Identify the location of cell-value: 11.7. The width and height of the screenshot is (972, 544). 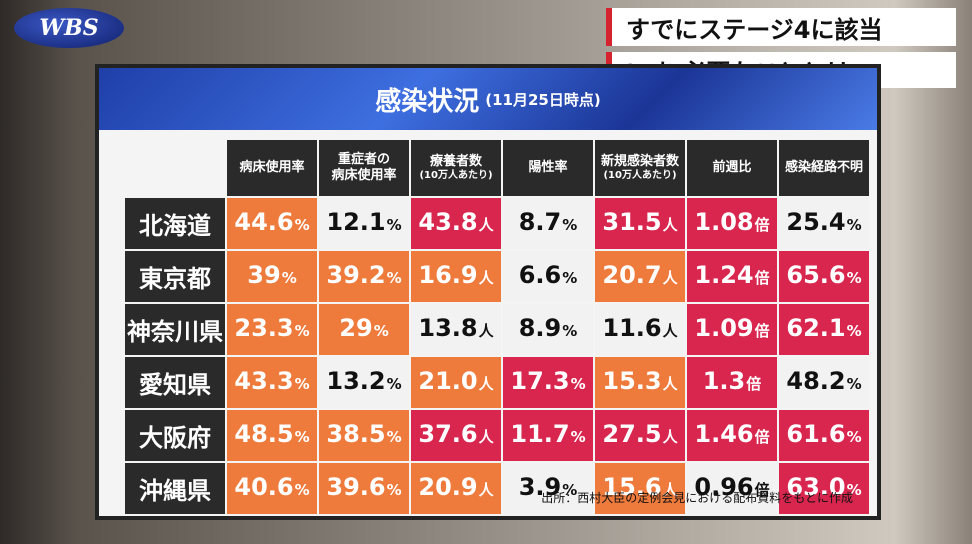
(540, 434).